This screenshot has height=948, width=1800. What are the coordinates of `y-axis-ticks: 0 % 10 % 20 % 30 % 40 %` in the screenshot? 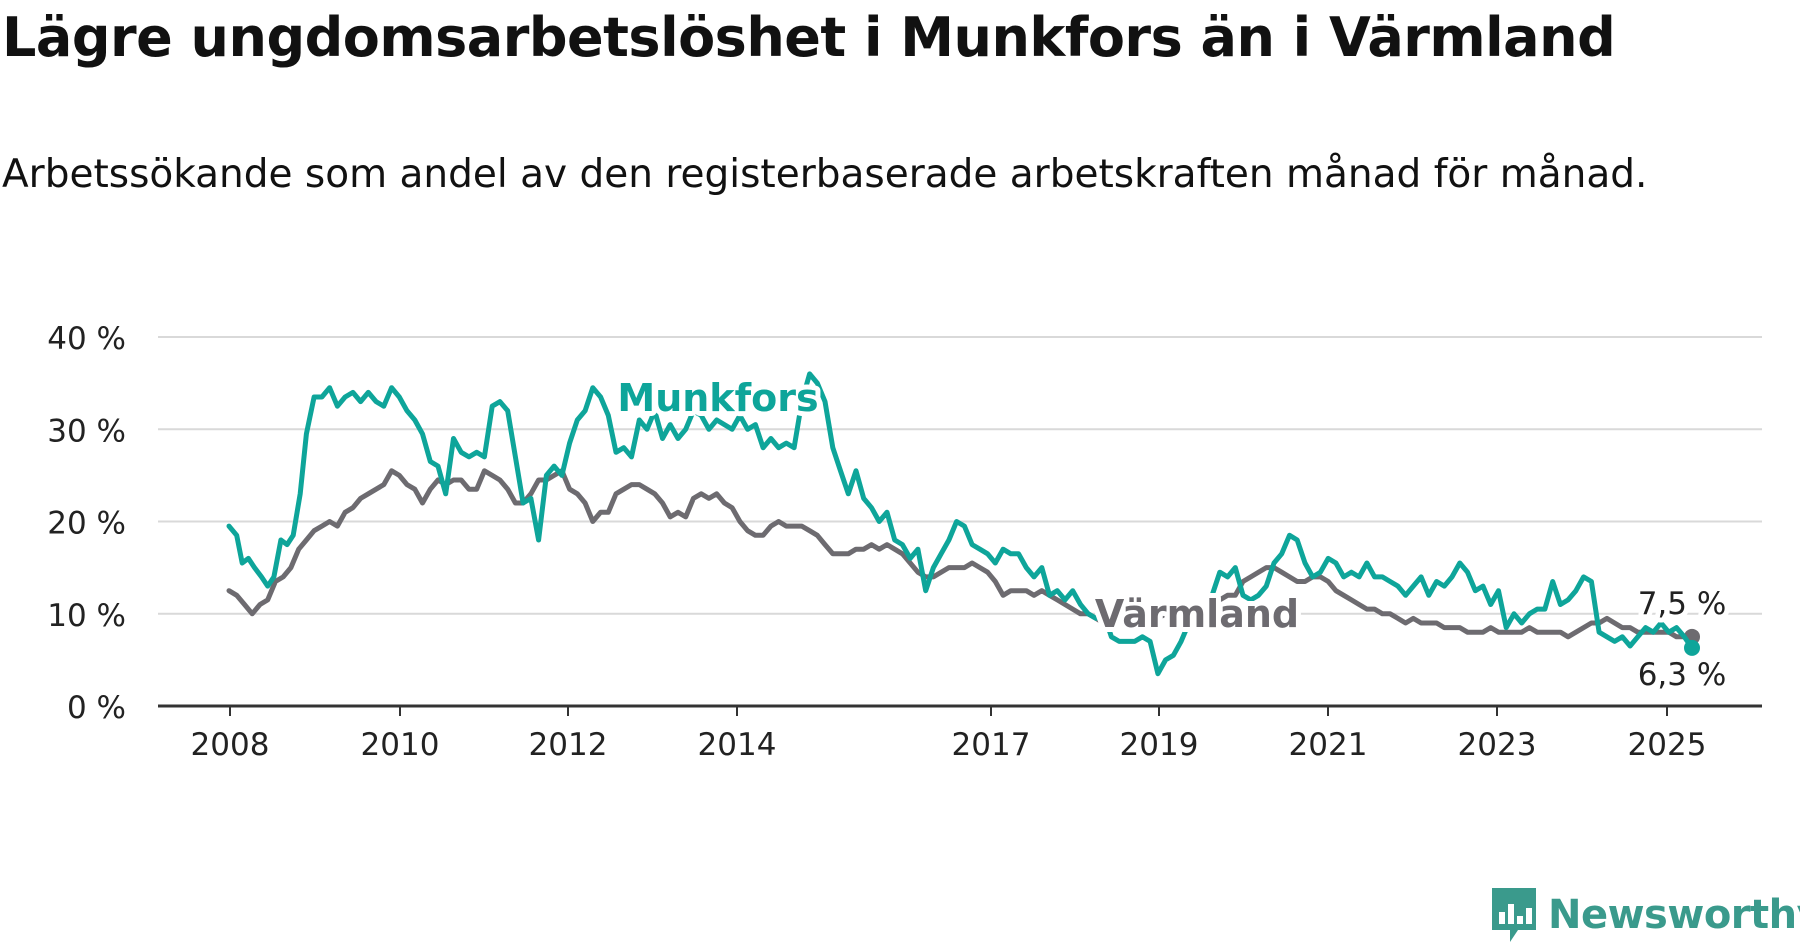 It's located at (86, 523).